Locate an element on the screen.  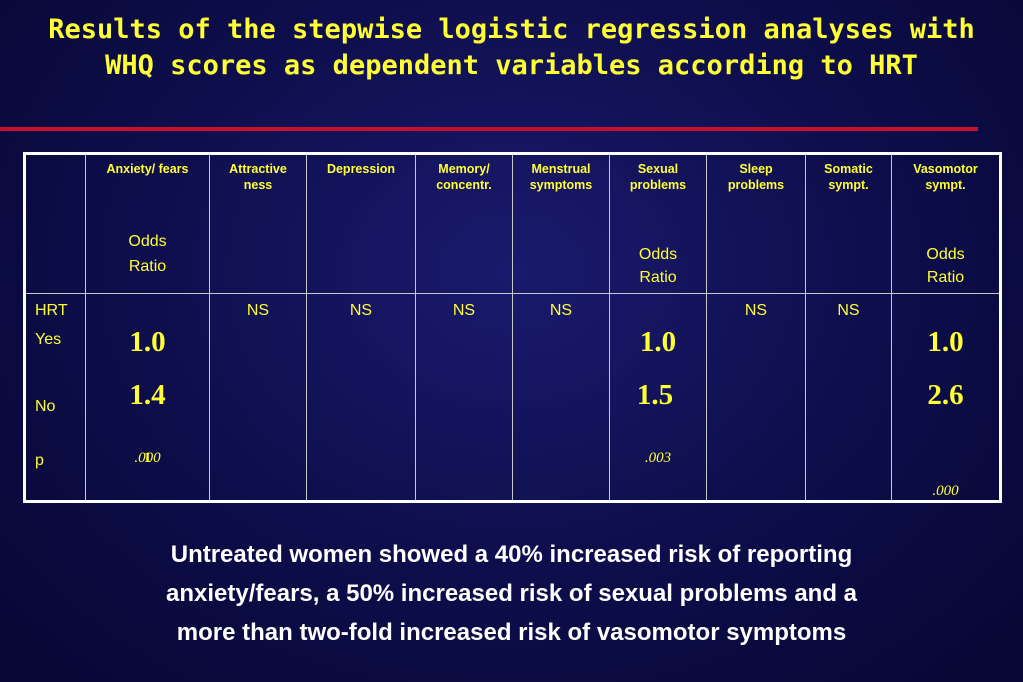
row-labels-cell: HRT Yes No p is located at coordinates (55, 397).